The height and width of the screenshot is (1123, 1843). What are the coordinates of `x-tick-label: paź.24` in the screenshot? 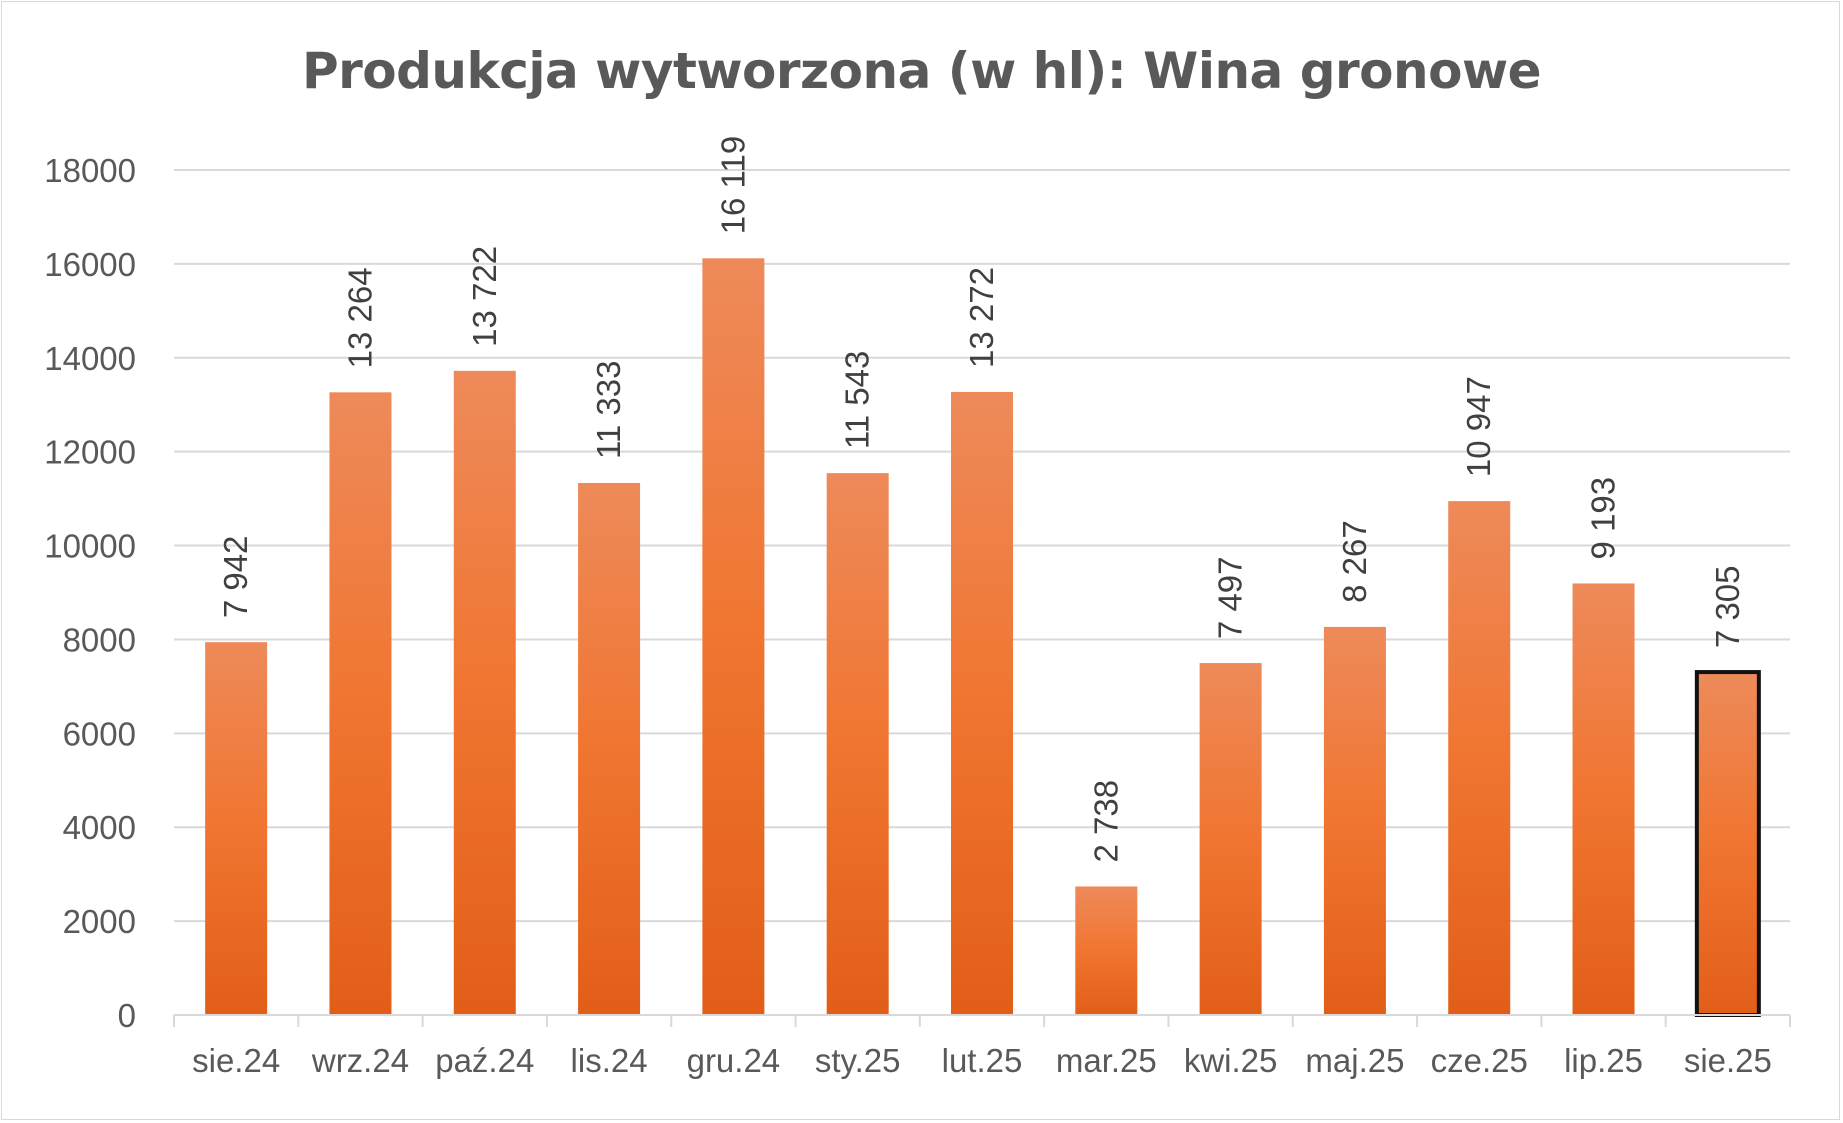 It's located at (484, 1060).